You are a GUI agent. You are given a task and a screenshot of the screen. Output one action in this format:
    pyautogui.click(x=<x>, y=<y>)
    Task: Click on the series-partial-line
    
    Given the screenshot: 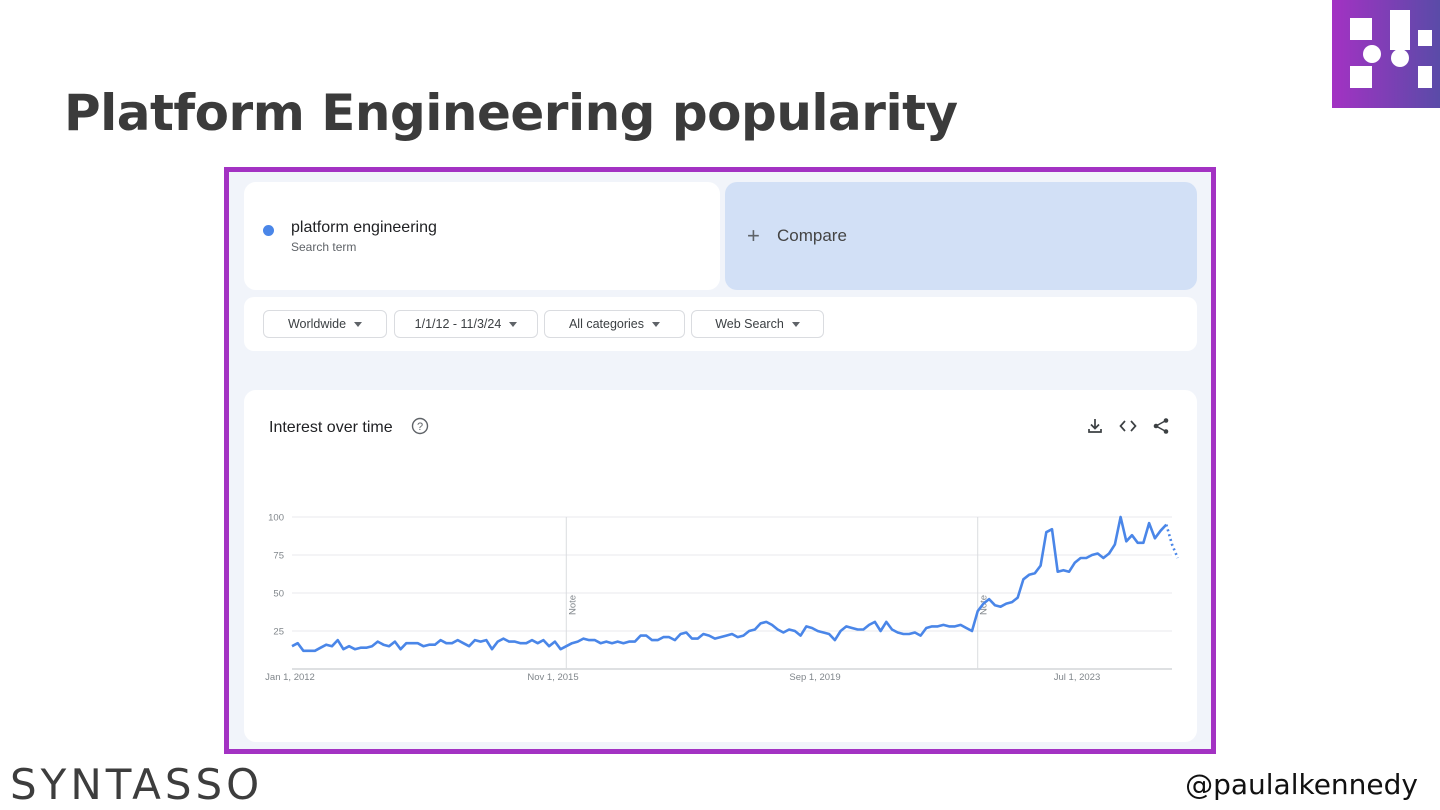 What is the action you would take?
    pyautogui.click(x=1172, y=541)
    